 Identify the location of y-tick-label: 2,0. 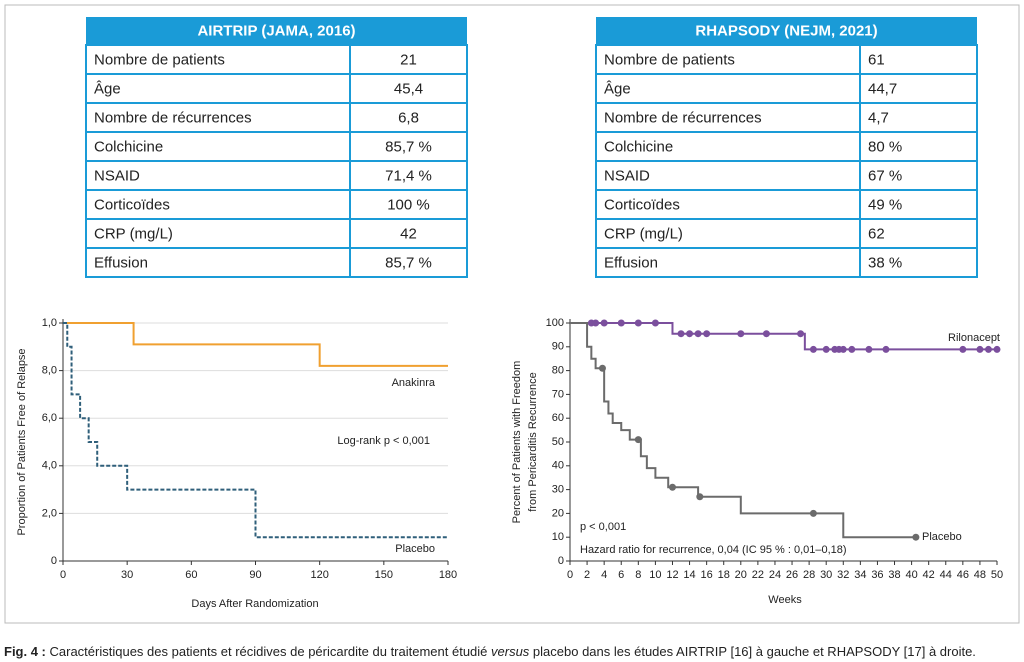
(49, 513).